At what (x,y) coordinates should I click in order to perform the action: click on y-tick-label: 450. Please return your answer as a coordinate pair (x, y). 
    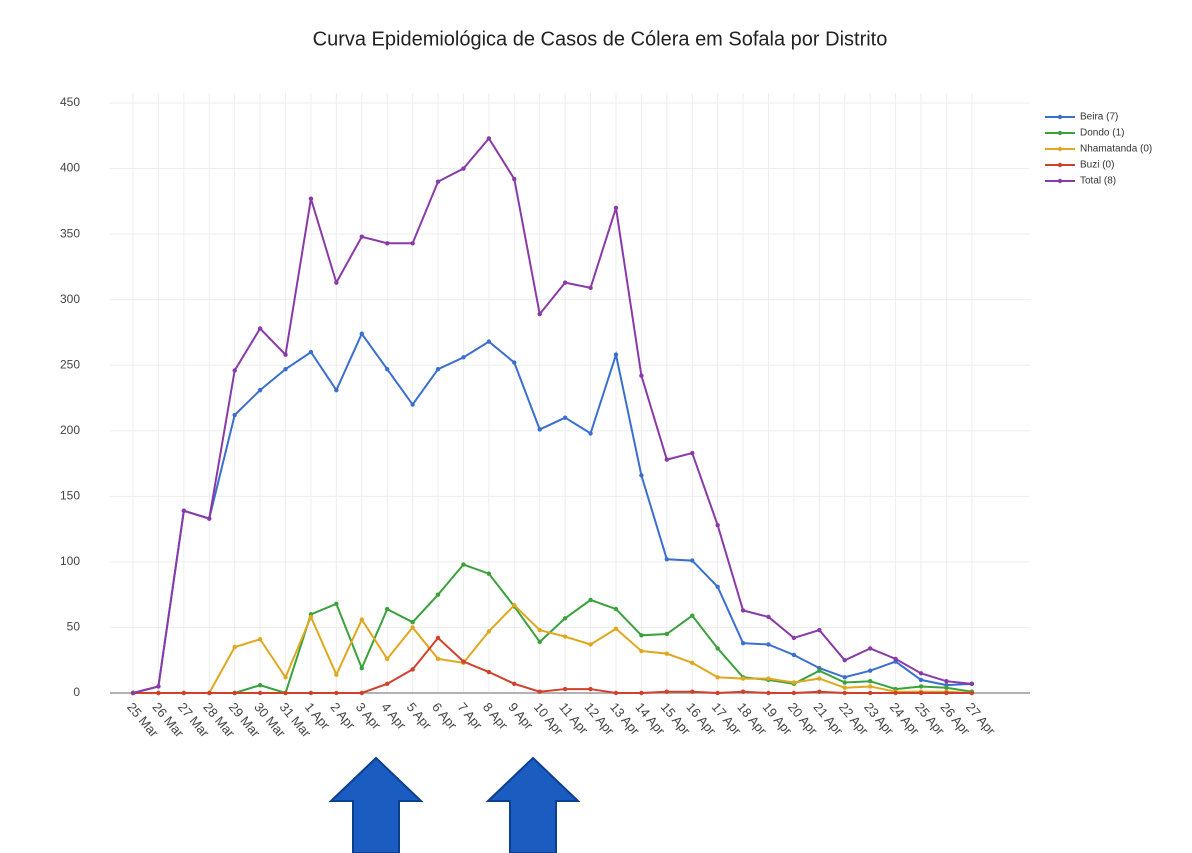
    Looking at the image, I should click on (70, 102).